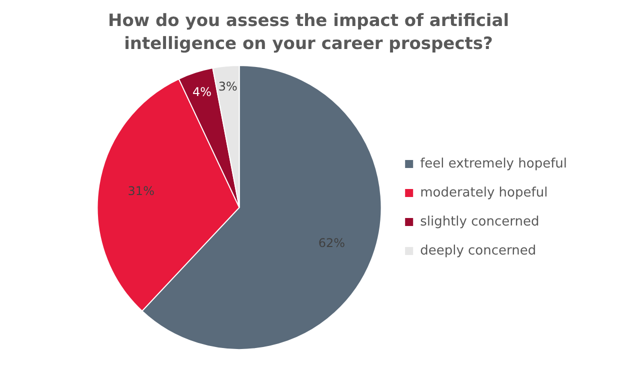 The width and height of the screenshot is (617, 370). What do you see at coordinates (141, 191) in the screenshot?
I see `data-label: 31%` at bounding box center [141, 191].